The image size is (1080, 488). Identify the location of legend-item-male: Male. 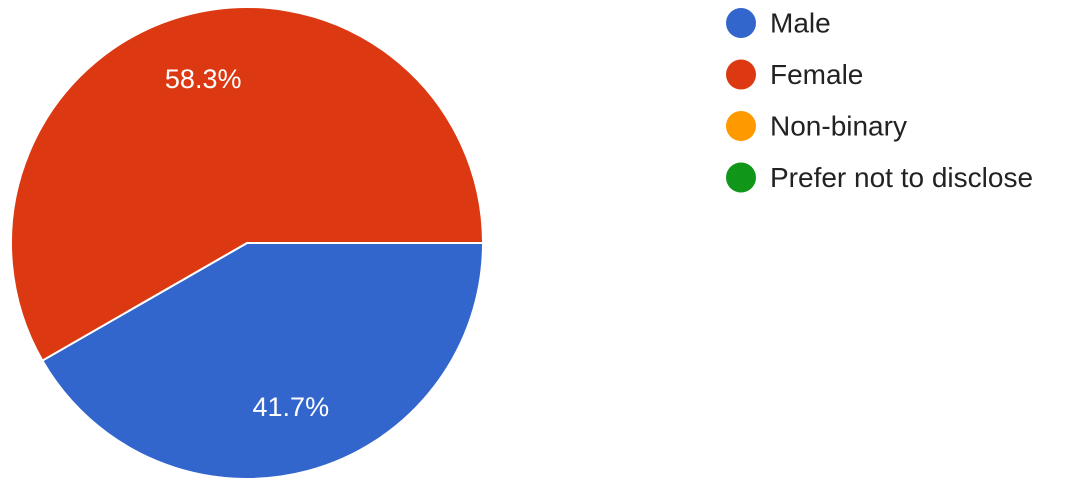
(778, 23).